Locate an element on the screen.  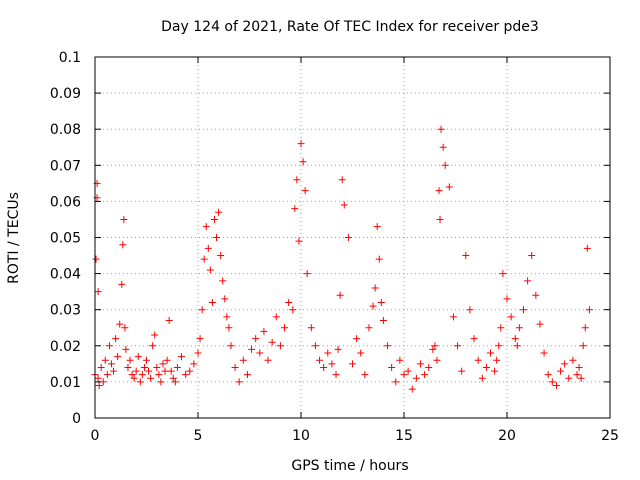
y-tick-label: 0.05 is located at coordinates (65, 239).